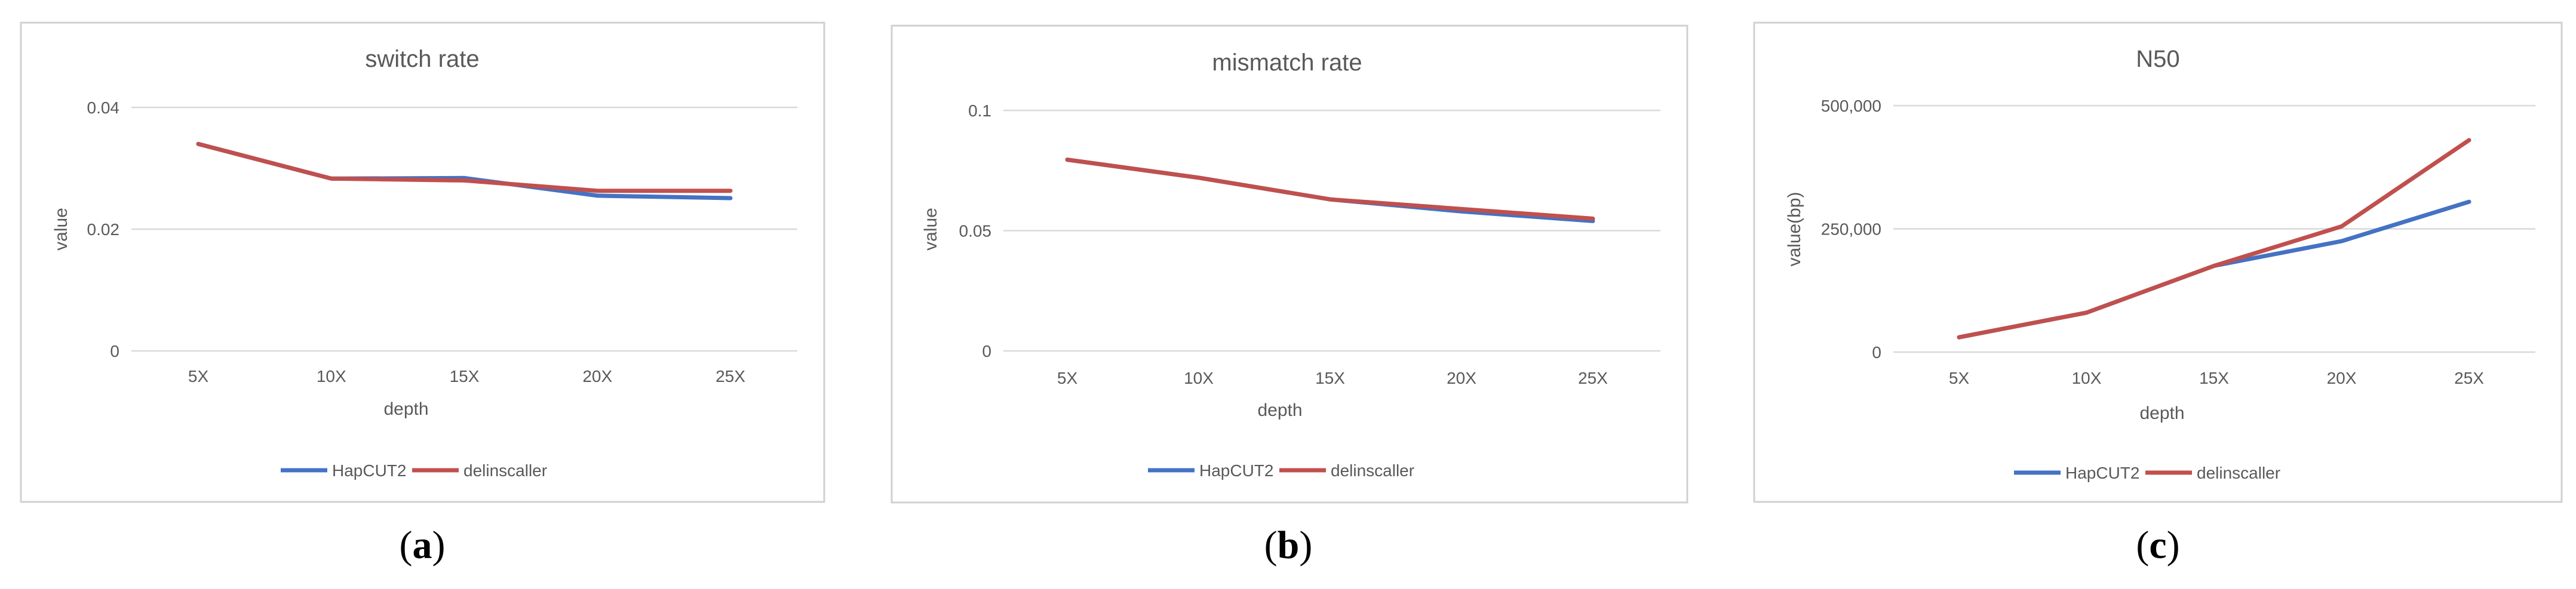 The height and width of the screenshot is (589, 2576). I want to click on chart-title: N50, so click(2157, 59).